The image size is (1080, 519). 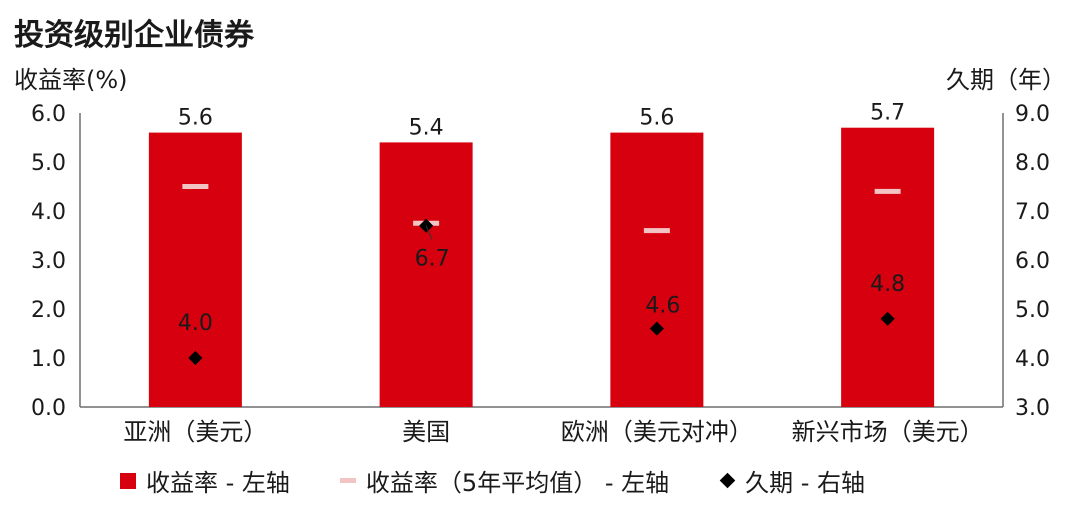 I want to click on right-tick-label: 3.0, so click(x=1032, y=408).